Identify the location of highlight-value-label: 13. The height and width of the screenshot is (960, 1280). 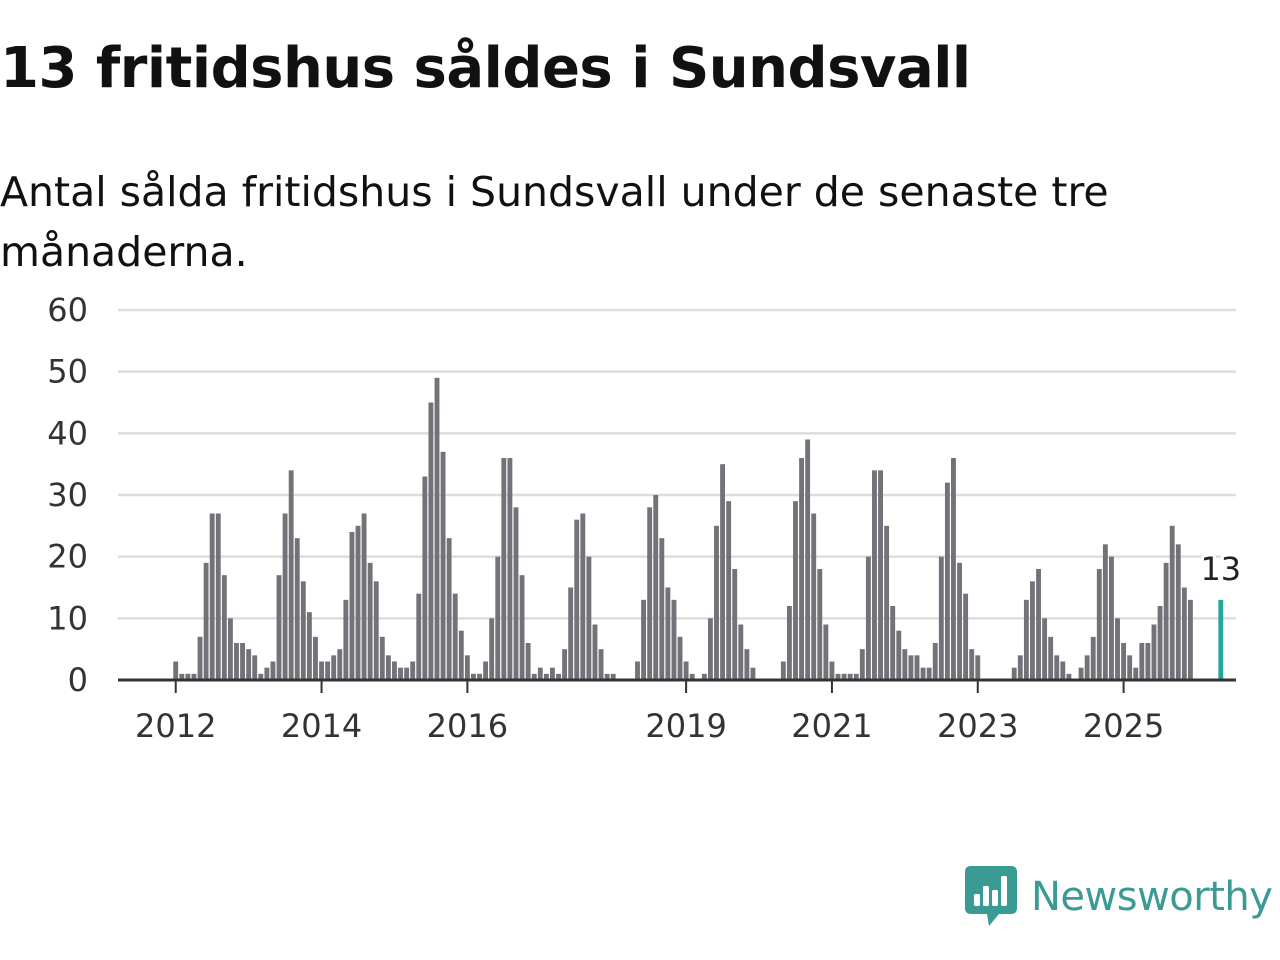
(1220, 569).